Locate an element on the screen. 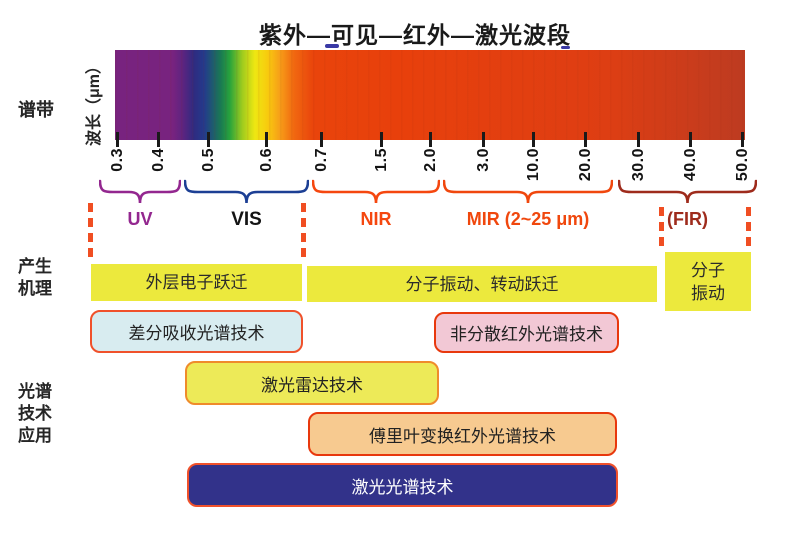  tick-label: 30.0 is located at coordinates (638, 165).